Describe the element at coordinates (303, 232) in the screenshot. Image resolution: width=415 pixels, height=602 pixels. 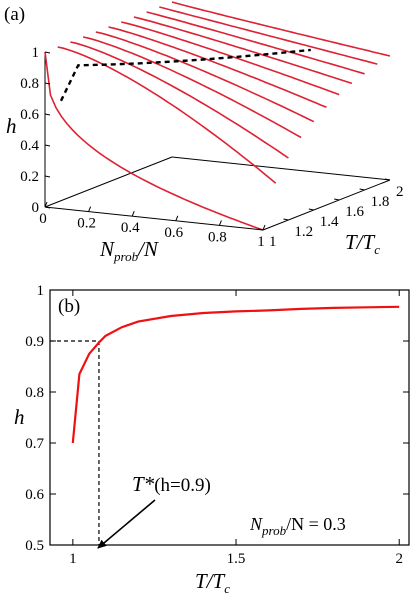
I see `panel-a-y-tick-label: 1.2` at that location.